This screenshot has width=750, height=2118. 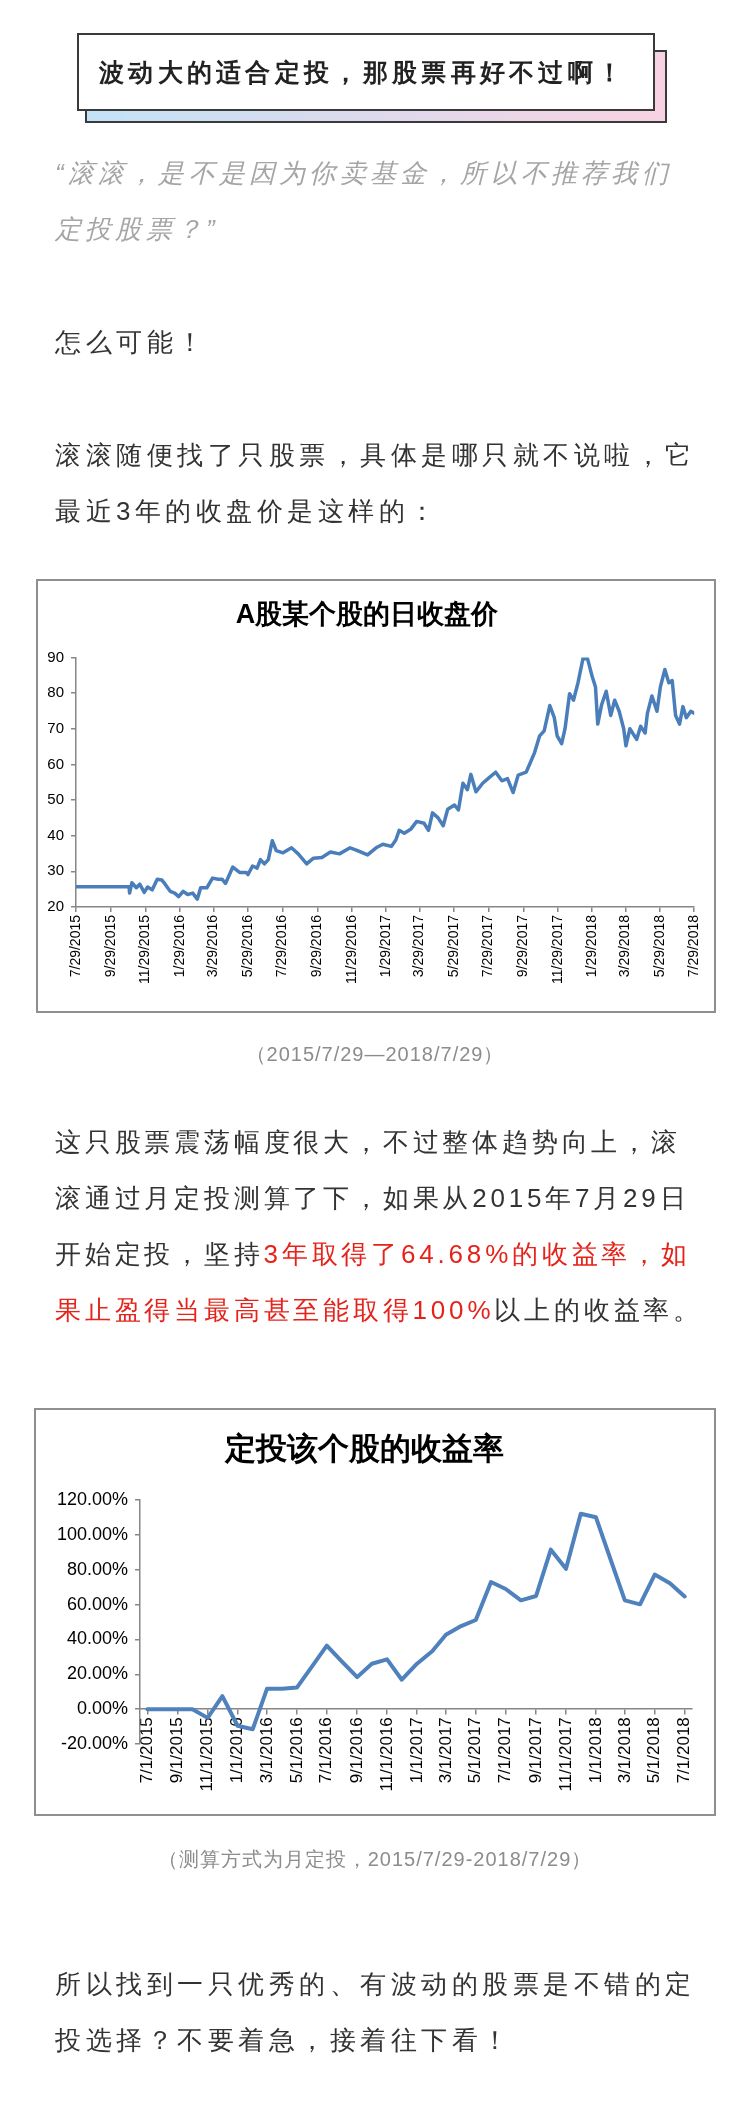 I want to click on text: 这只股票震荡幅度很大，不过整体趋势向上，滚, so click(x=368, y=1142).